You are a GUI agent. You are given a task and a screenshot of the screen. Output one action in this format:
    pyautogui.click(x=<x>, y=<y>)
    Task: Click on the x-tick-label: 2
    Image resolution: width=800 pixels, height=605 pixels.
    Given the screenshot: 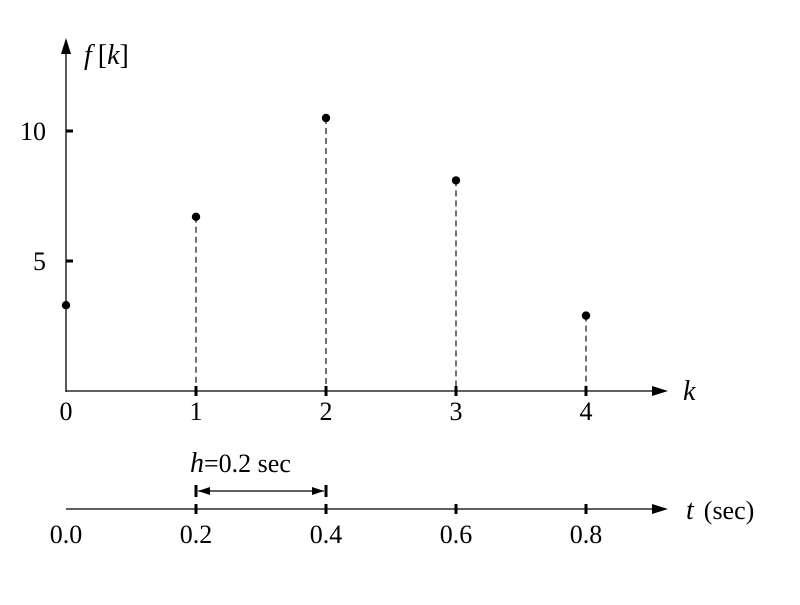 What is the action you would take?
    pyautogui.click(x=326, y=411)
    